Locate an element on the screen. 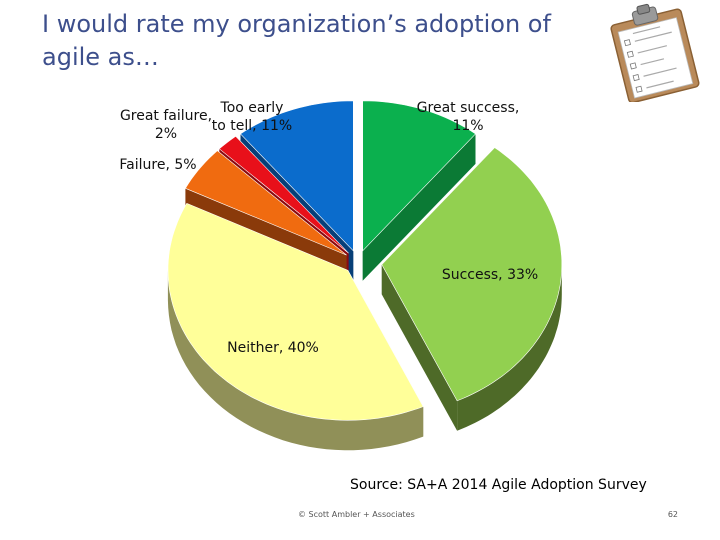  pie-side-neither is located at coordinates (295, 360).